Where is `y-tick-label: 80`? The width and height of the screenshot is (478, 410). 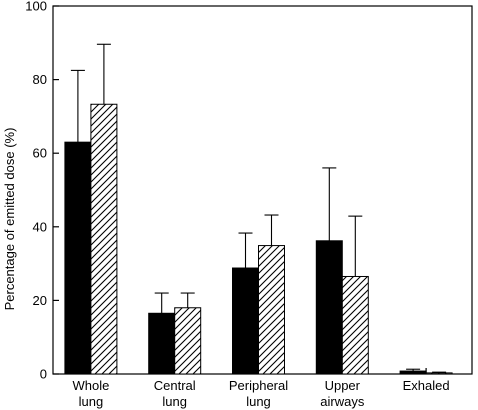 y-tick-label: 80 is located at coordinates (40, 79).